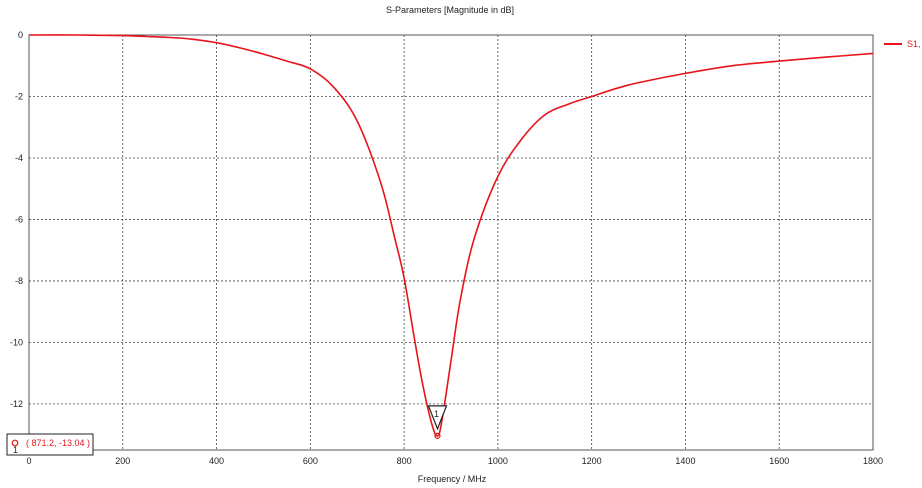  What do you see at coordinates (216, 461) in the screenshot?
I see `x-tick-label: 400` at bounding box center [216, 461].